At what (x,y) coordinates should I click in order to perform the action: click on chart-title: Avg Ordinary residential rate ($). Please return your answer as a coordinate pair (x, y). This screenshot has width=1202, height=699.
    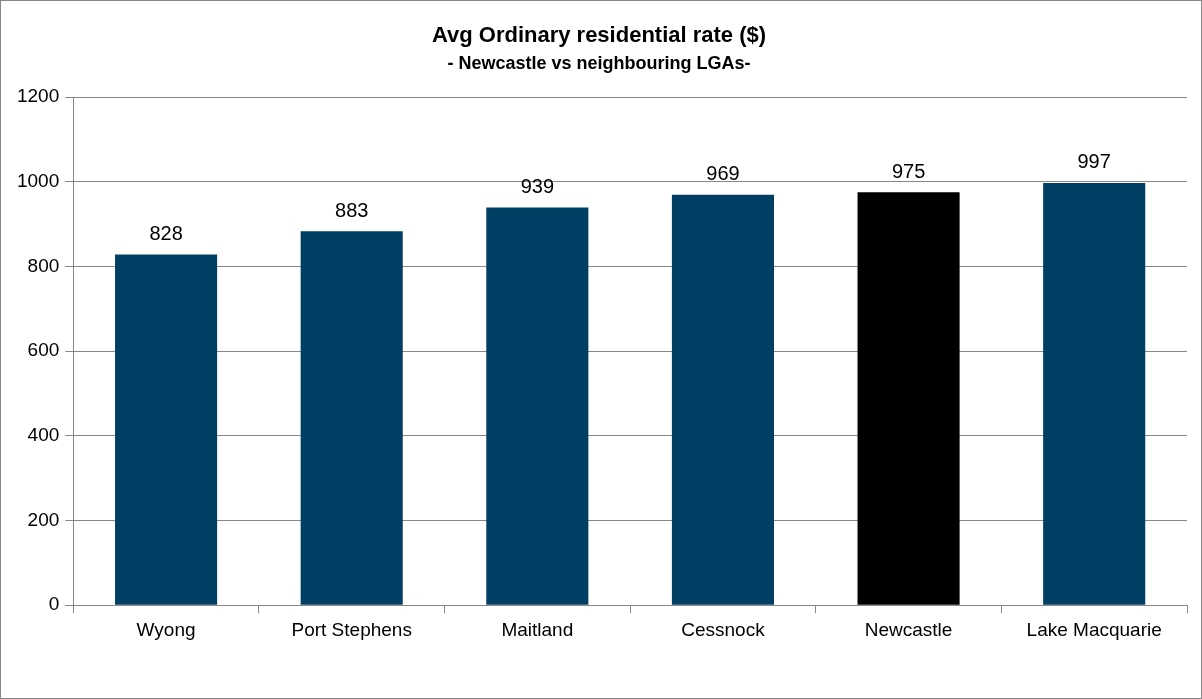
    Looking at the image, I should click on (599, 35).